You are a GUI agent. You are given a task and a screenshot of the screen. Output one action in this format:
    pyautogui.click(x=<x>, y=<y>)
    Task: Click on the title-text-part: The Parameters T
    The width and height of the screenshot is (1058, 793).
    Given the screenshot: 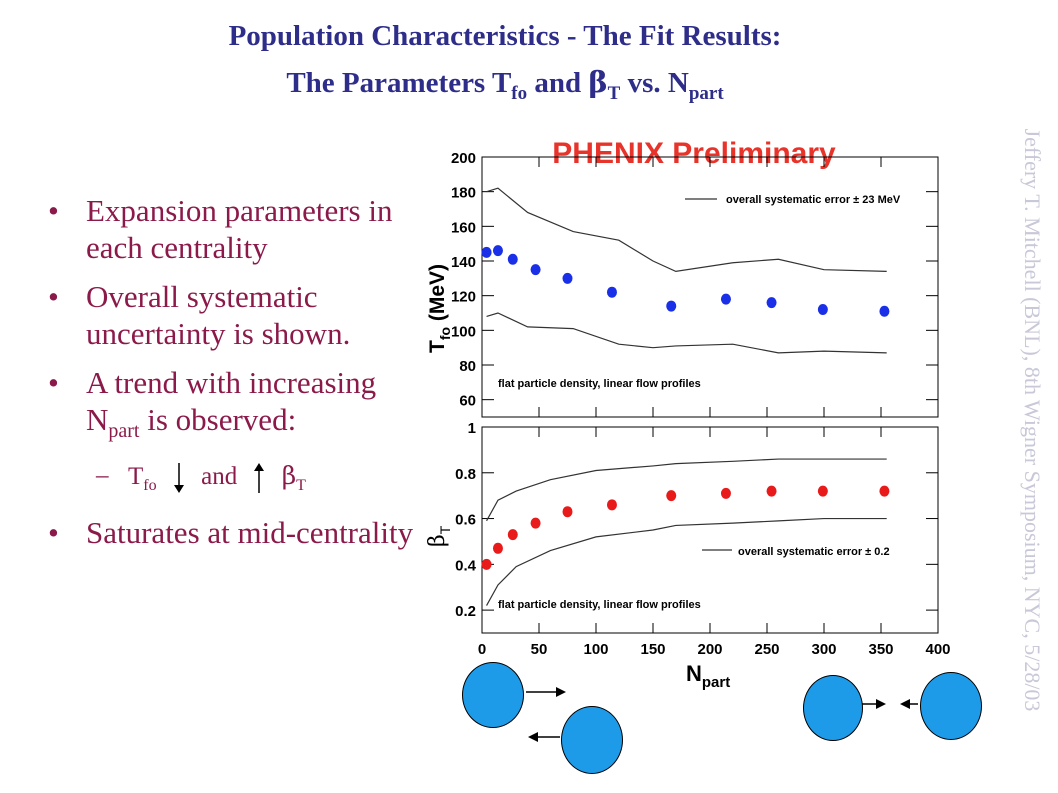 What is the action you would take?
    pyautogui.click(x=399, y=83)
    